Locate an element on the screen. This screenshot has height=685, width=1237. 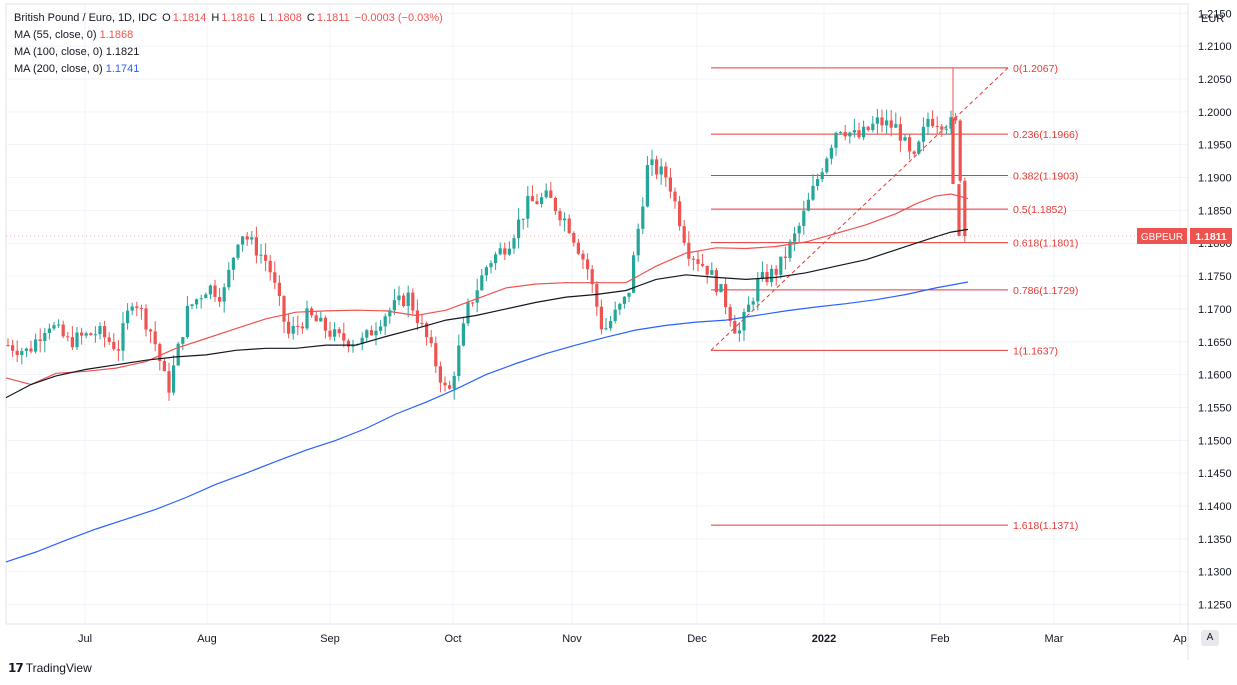
y-tick-label: 1.1300 is located at coordinates (1215, 573).